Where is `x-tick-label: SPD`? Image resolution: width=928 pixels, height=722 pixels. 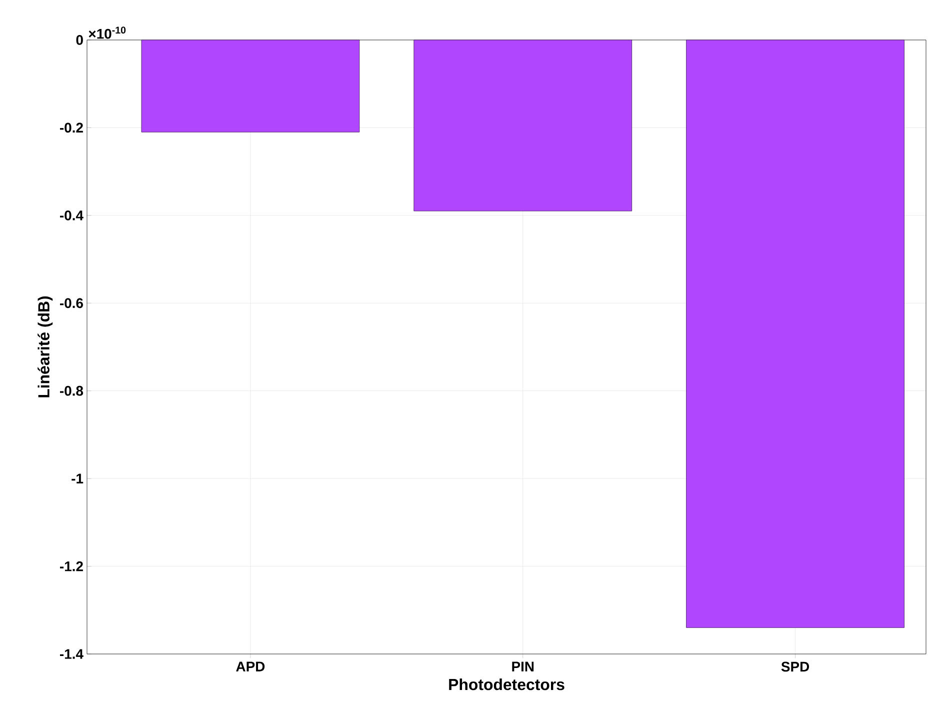 x-tick-label: SPD is located at coordinates (795, 667).